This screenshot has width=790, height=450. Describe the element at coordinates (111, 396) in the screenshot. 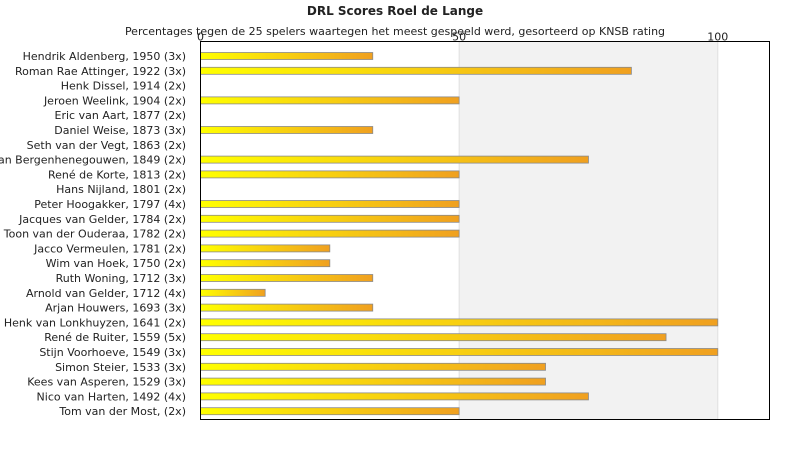

I see `category-label: Nico van Harten, 1492 (4x)` at that location.